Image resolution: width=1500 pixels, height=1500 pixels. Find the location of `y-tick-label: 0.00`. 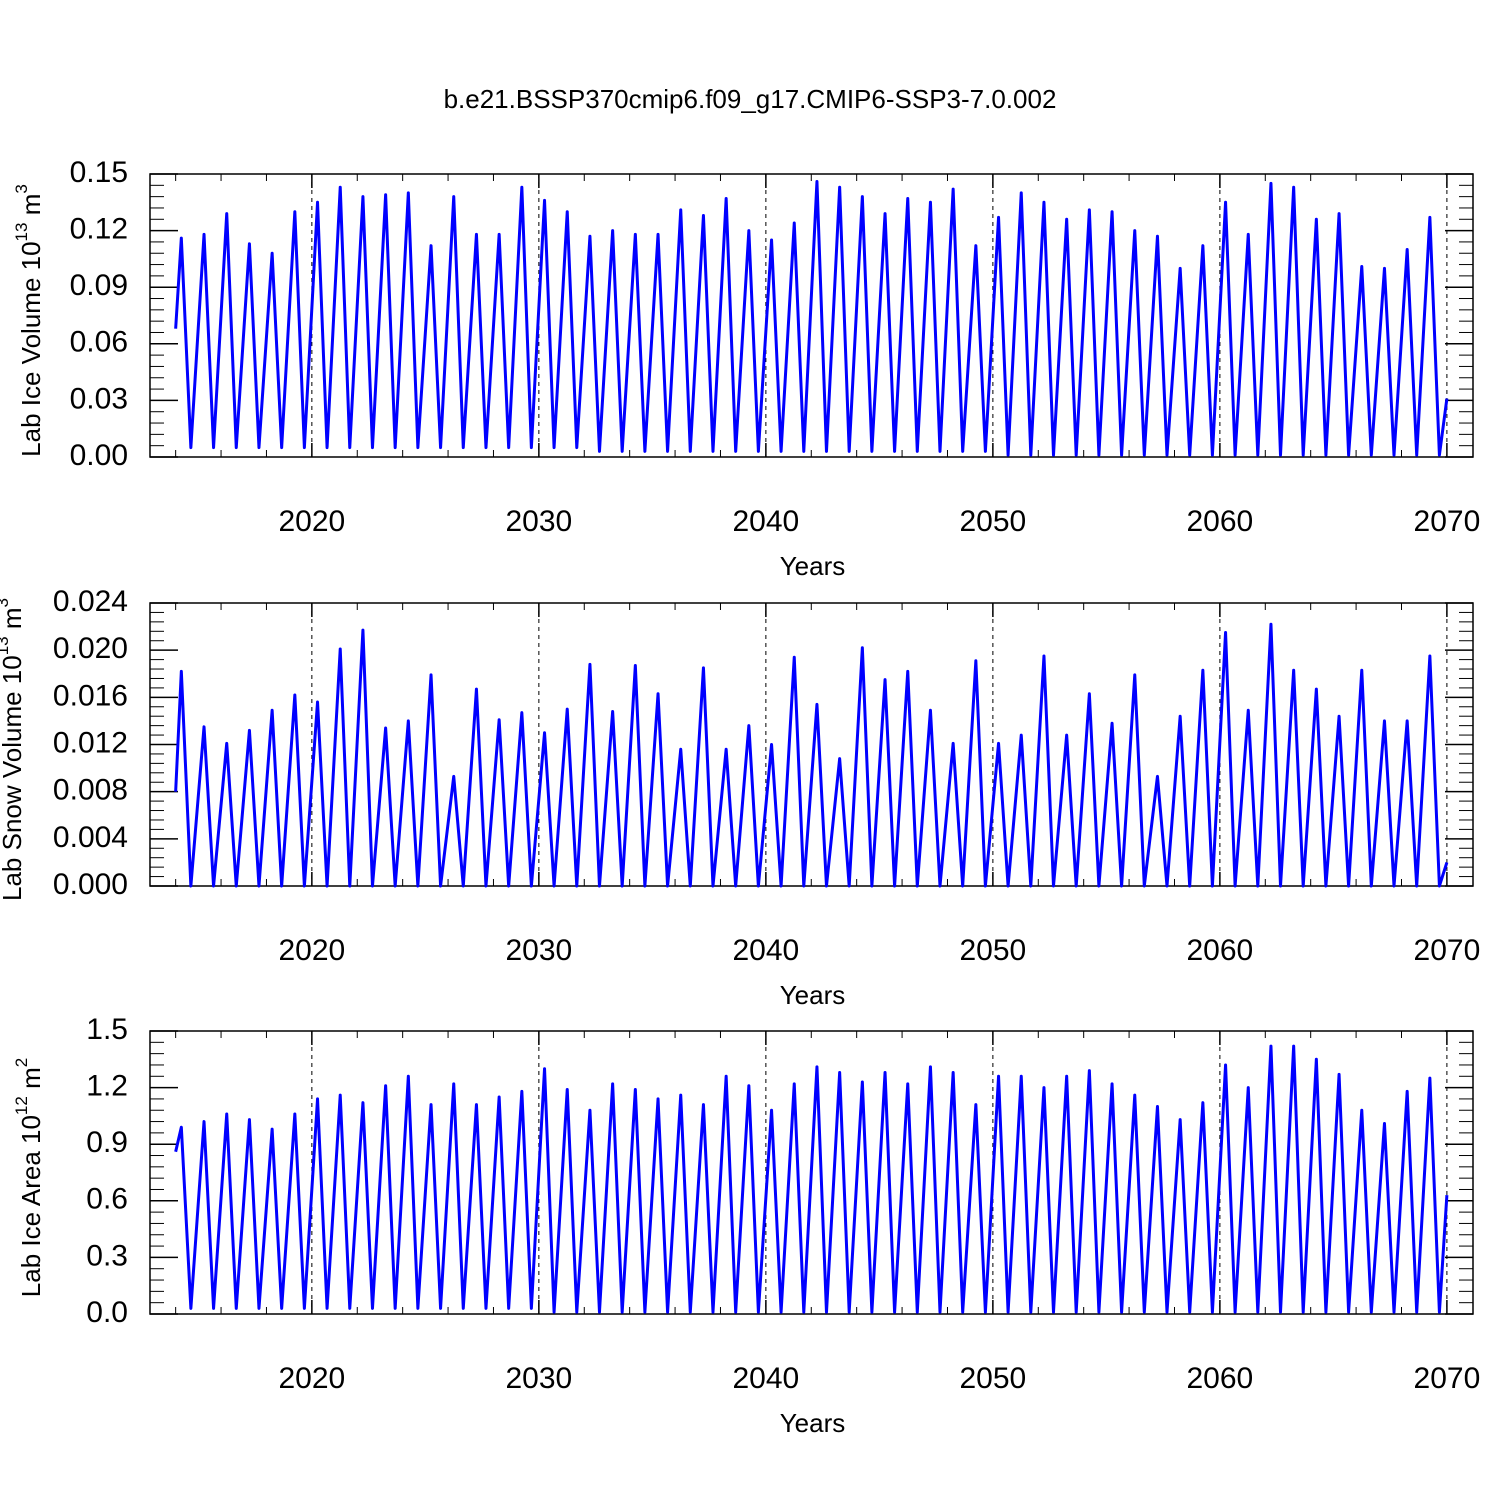

y-tick-label: 0.00 is located at coordinates (99, 455).